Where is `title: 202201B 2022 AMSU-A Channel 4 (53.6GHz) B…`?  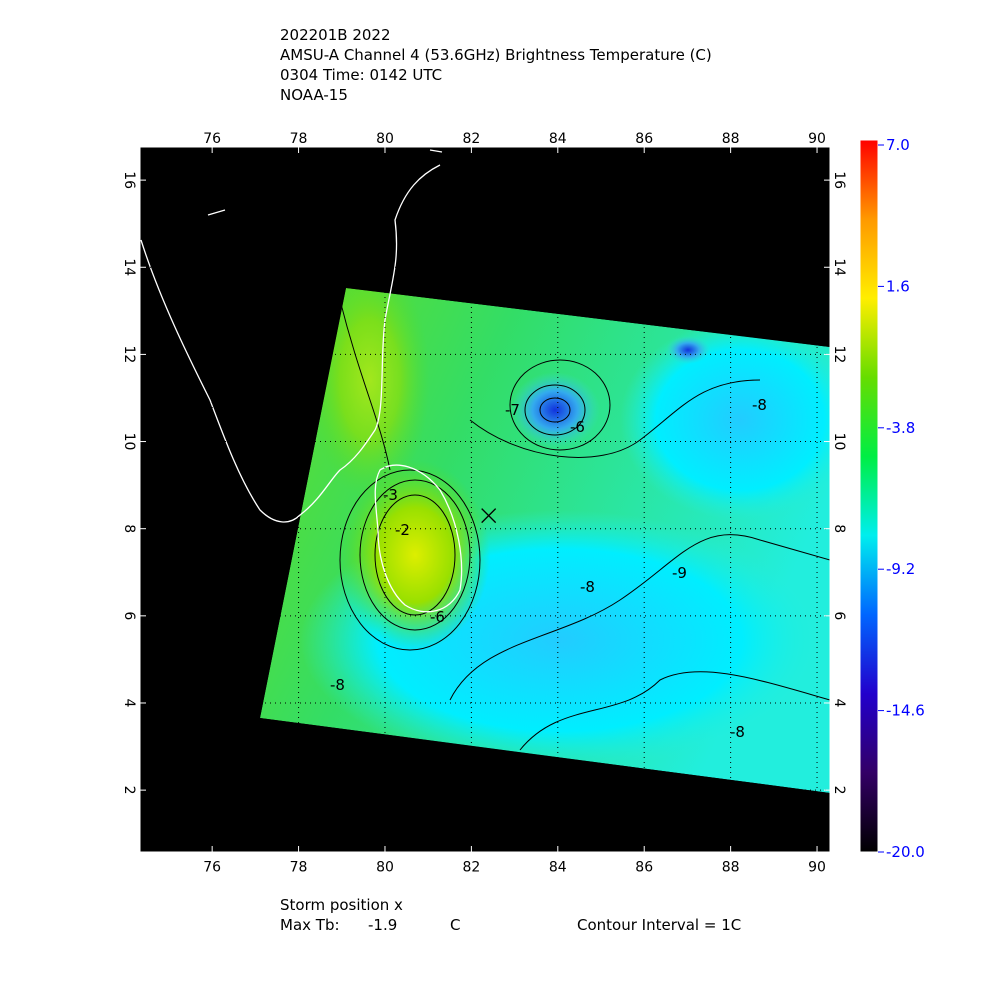
title: 202201B 2022 AMSU-A Channel 4 (53.6GHz) B… is located at coordinates (496, 65).